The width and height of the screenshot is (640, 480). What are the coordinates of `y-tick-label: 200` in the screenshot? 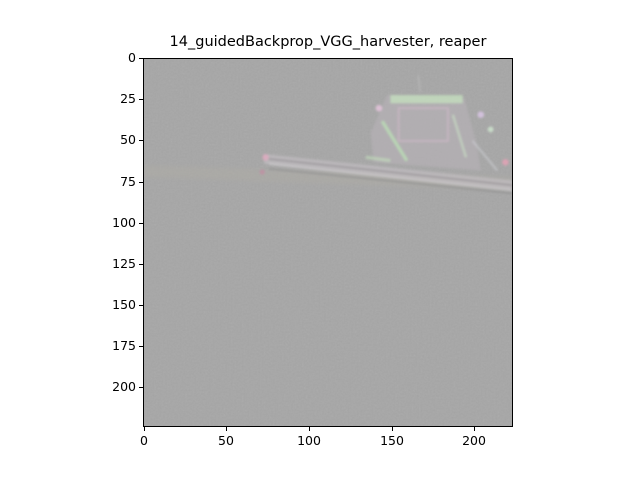 It's located at (124, 386).